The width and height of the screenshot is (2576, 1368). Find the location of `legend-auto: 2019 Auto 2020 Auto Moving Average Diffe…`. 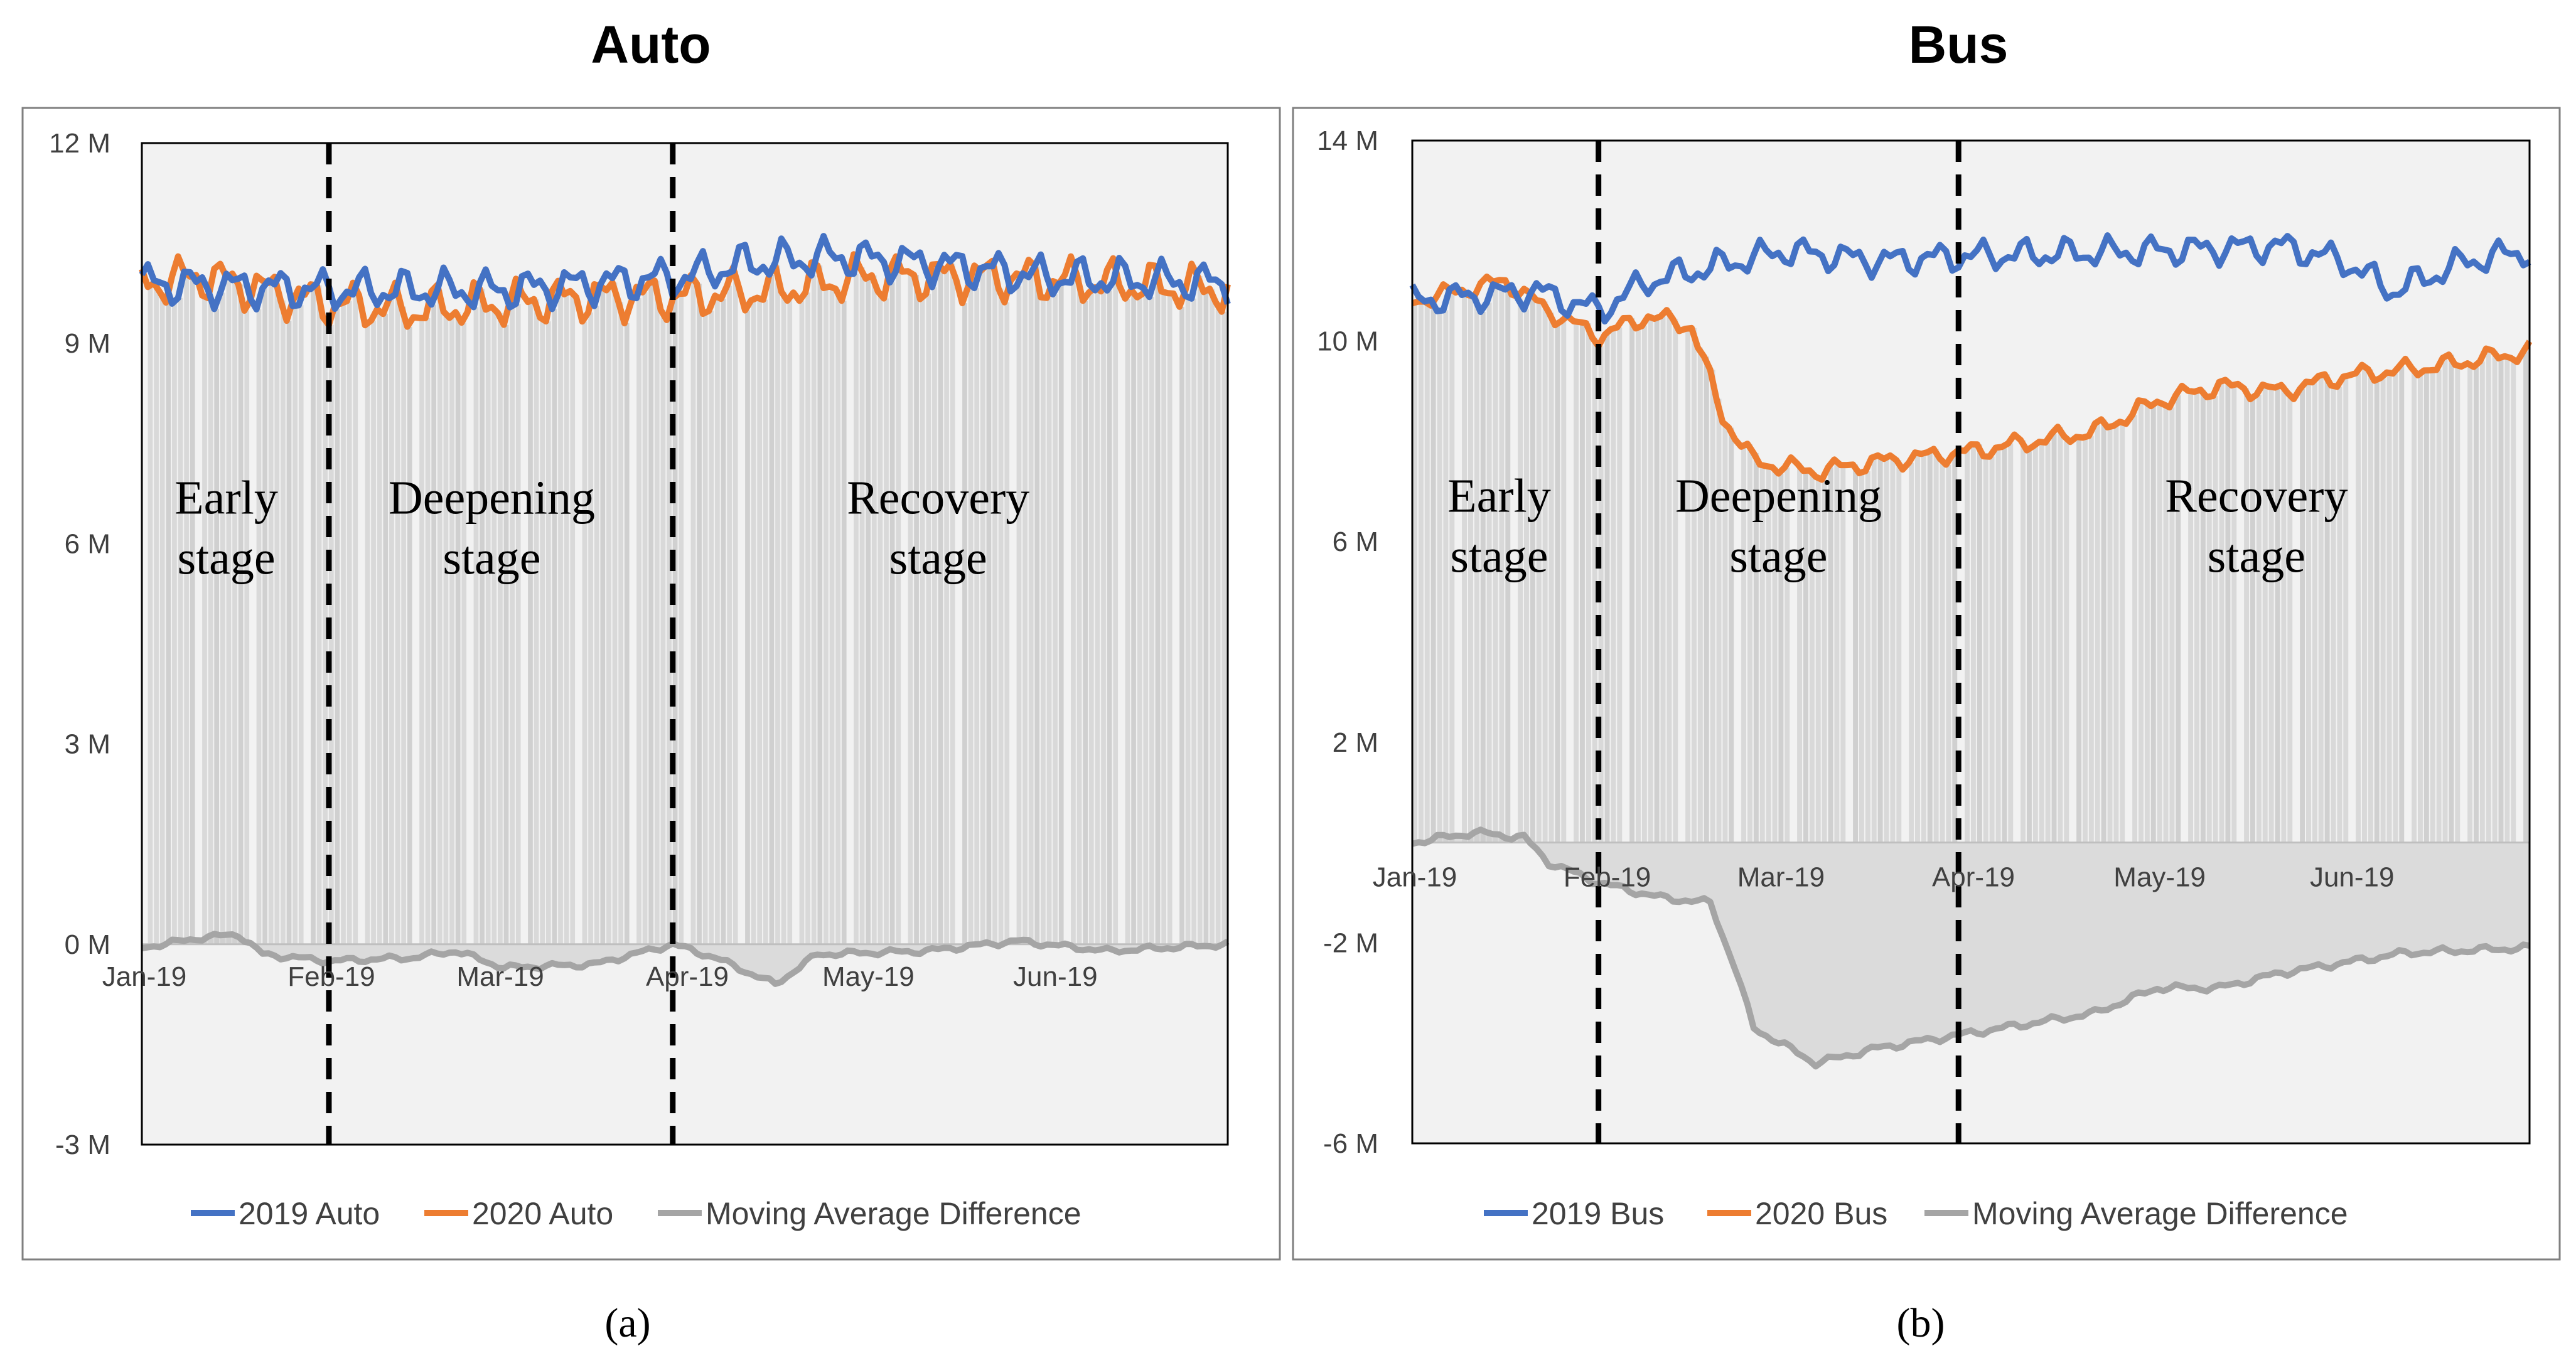

legend-auto: 2019 Auto 2020 Auto Moving Average Diffe… is located at coordinates (636, 1213).